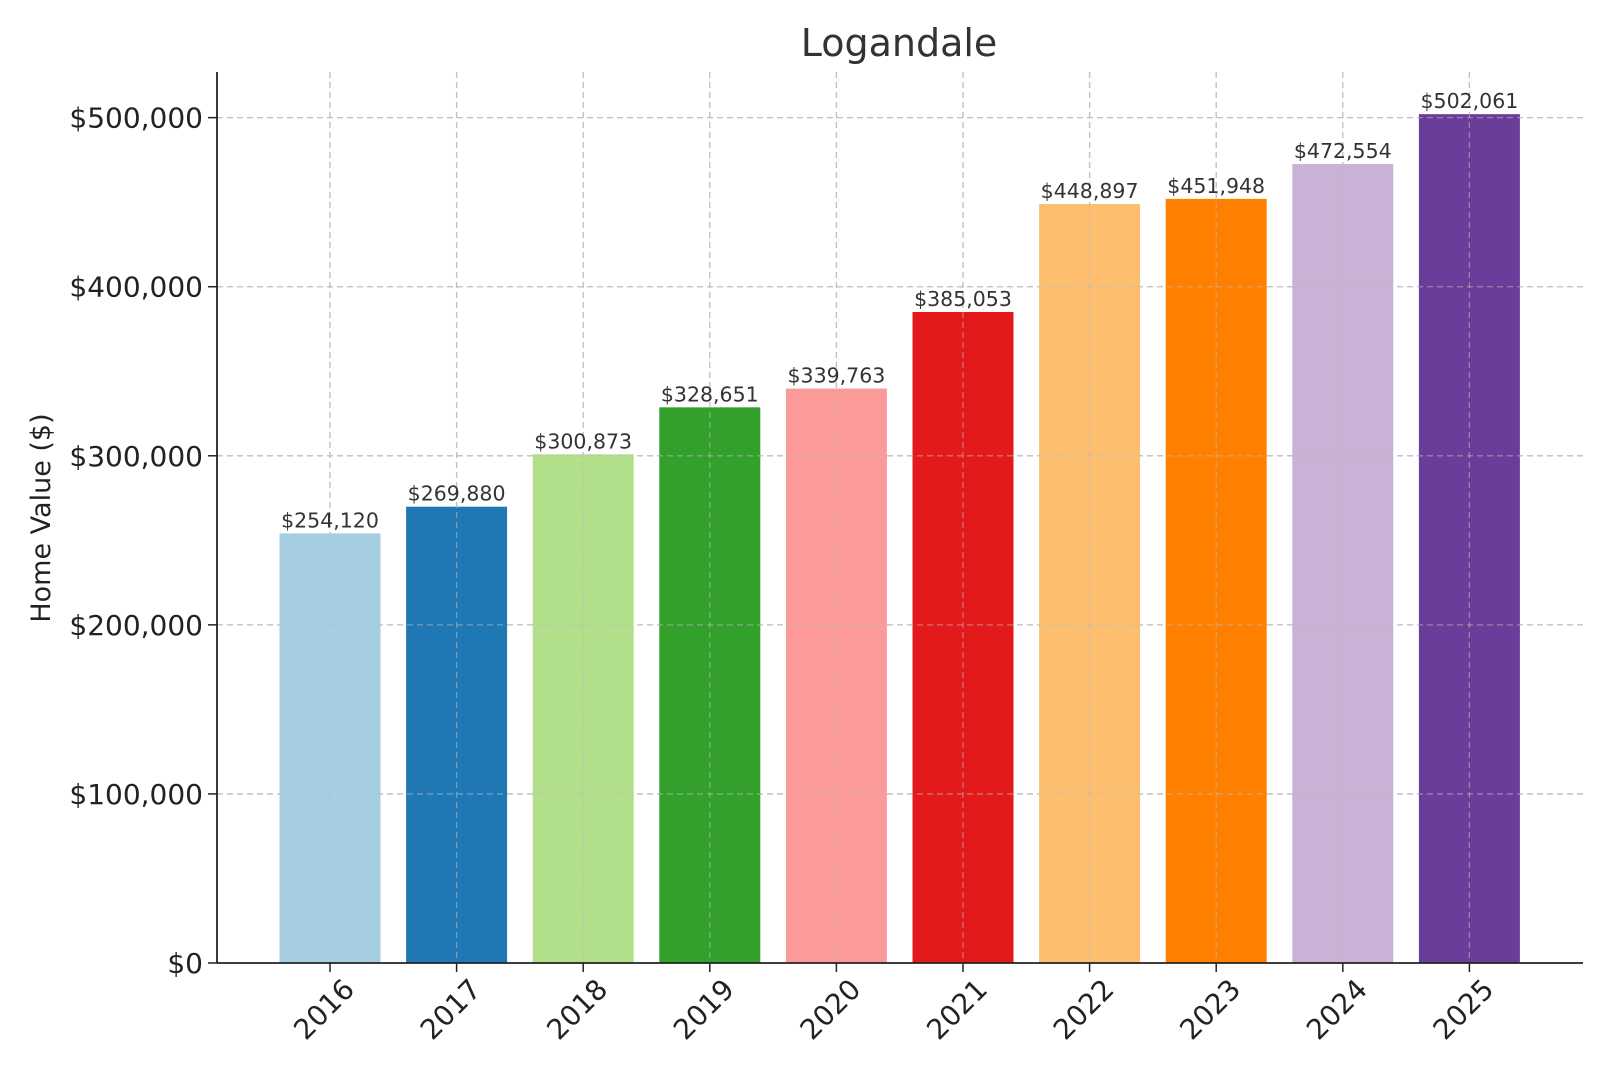 This screenshot has width=1600, height=1071. What do you see at coordinates (185, 963) in the screenshot?
I see `y-tick-label: $0` at bounding box center [185, 963].